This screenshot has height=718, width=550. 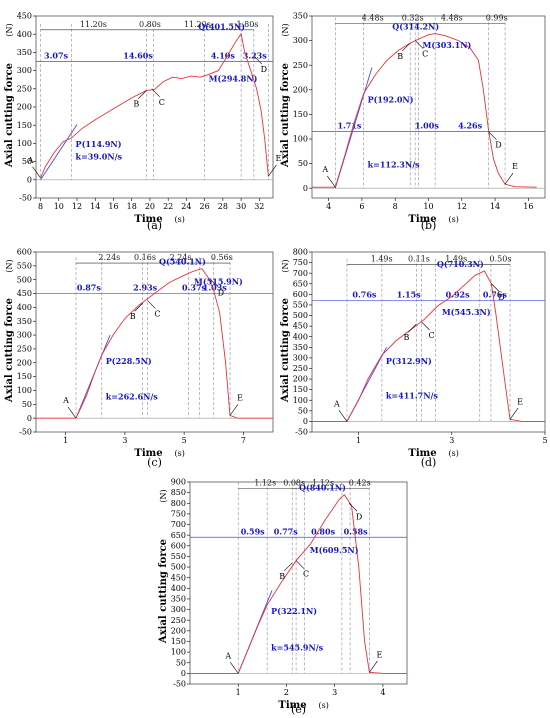 I want to click on y-tick-label: 300, so click(x=300, y=40).